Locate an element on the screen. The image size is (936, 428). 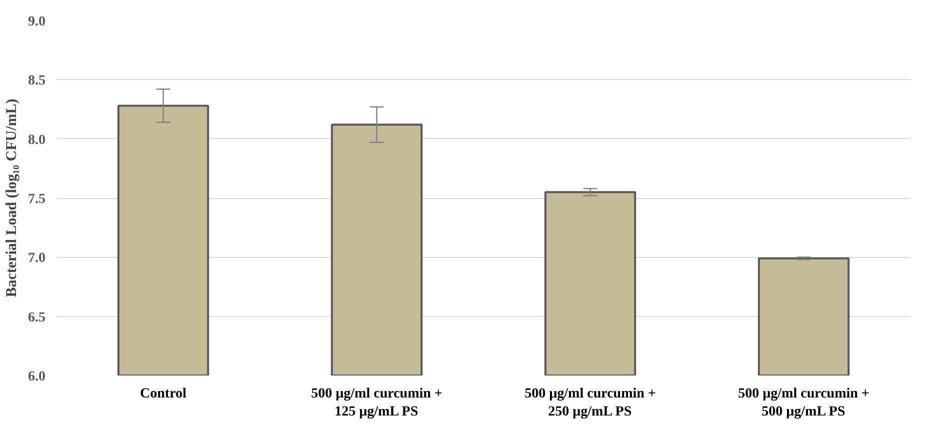
x-tick-label: 500 µg/ml curcumin + 250 µg/mL PS is located at coordinates (590, 403).